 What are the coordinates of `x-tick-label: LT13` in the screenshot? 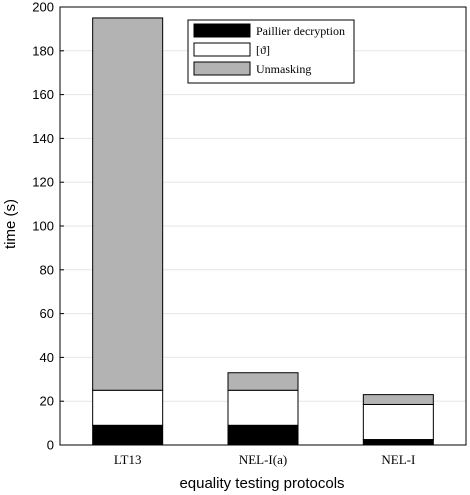 It's located at (128, 459).